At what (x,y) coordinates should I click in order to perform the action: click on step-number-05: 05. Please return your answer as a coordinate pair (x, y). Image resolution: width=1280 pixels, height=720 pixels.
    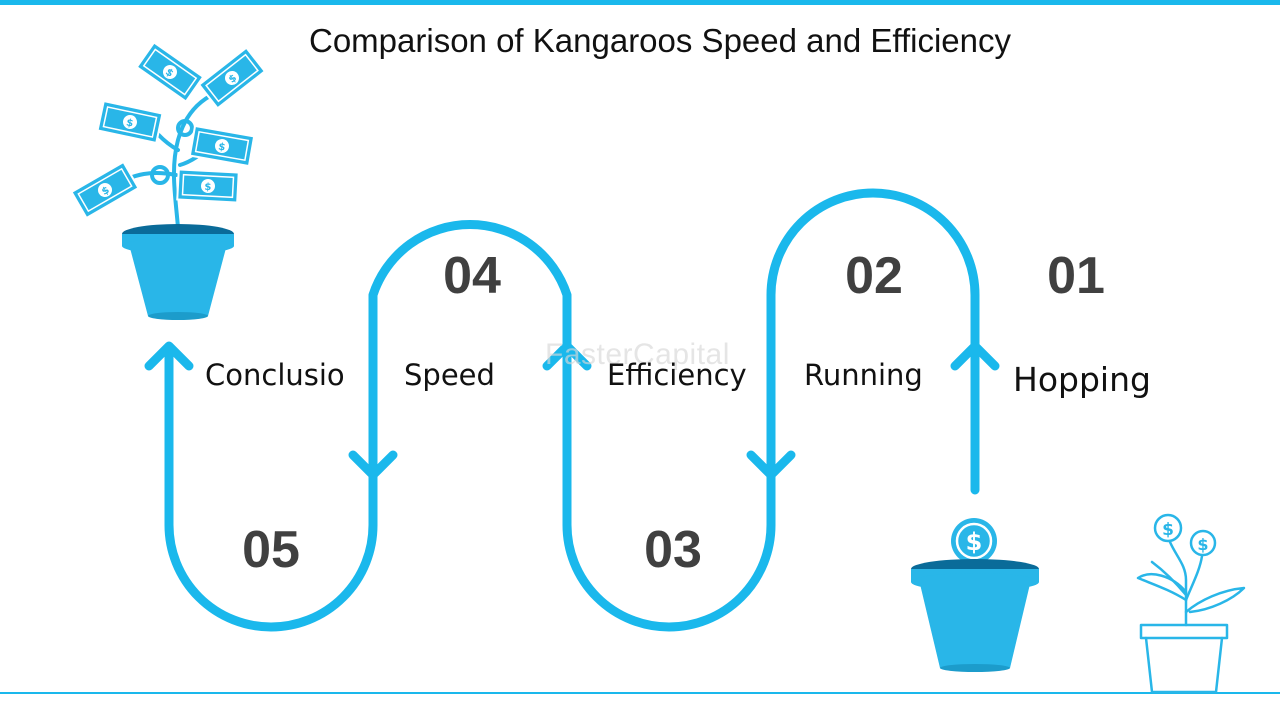
    Looking at the image, I should click on (271, 550).